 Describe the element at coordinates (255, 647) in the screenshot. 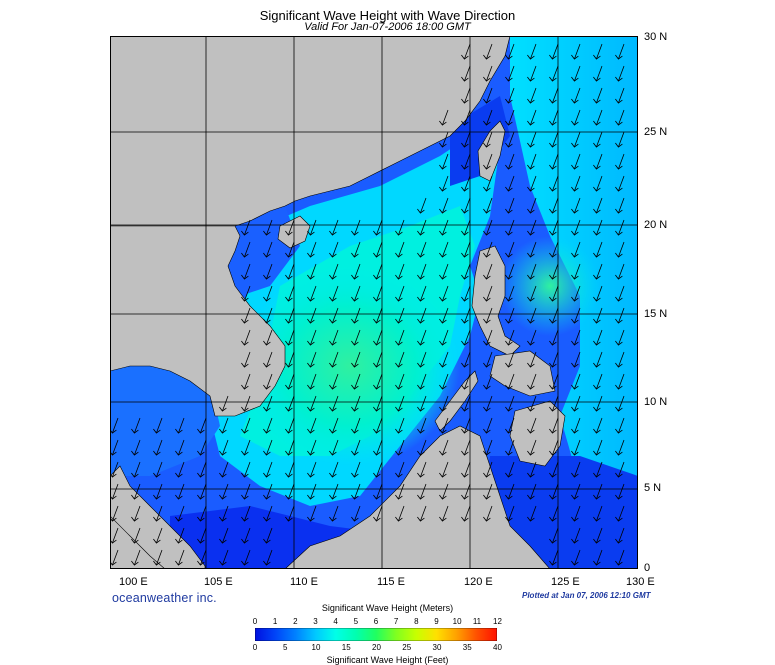

I see `feet-tick: 0` at that location.